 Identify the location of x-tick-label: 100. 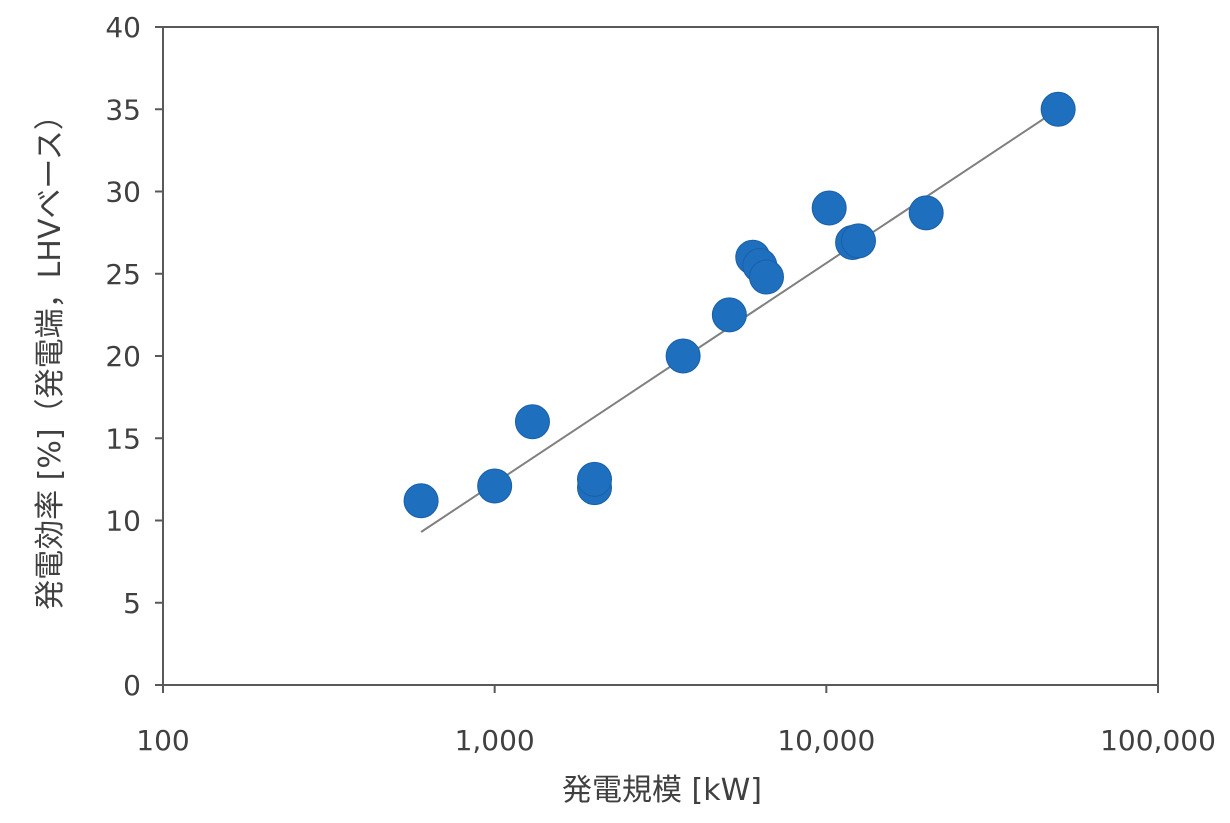
(162, 740).